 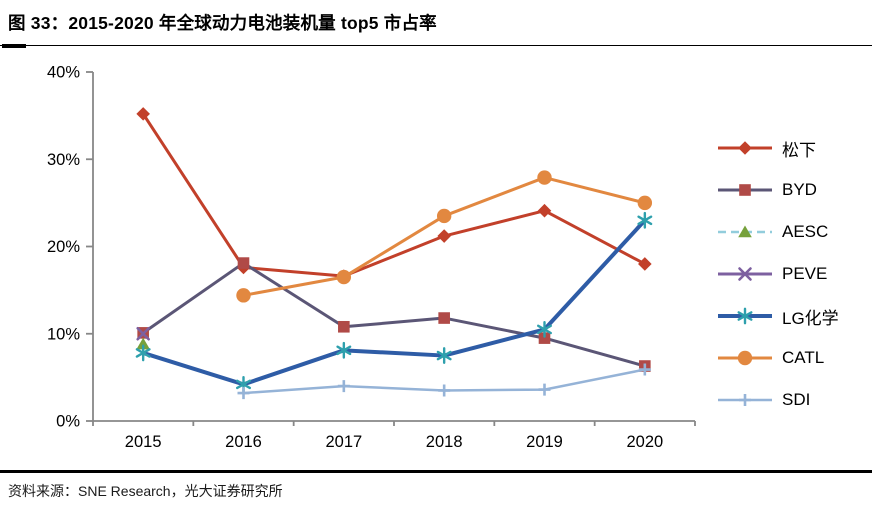 What do you see at coordinates (63, 73) in the screenshot?
I see `svg-text: 40%` at bounding box center [63, 73].